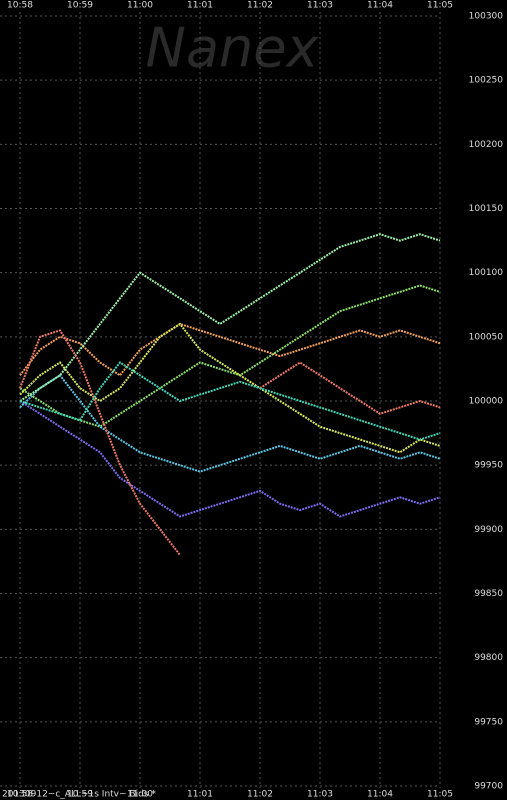  I want to click on y-tick-label: 99800, so click(488, 658).